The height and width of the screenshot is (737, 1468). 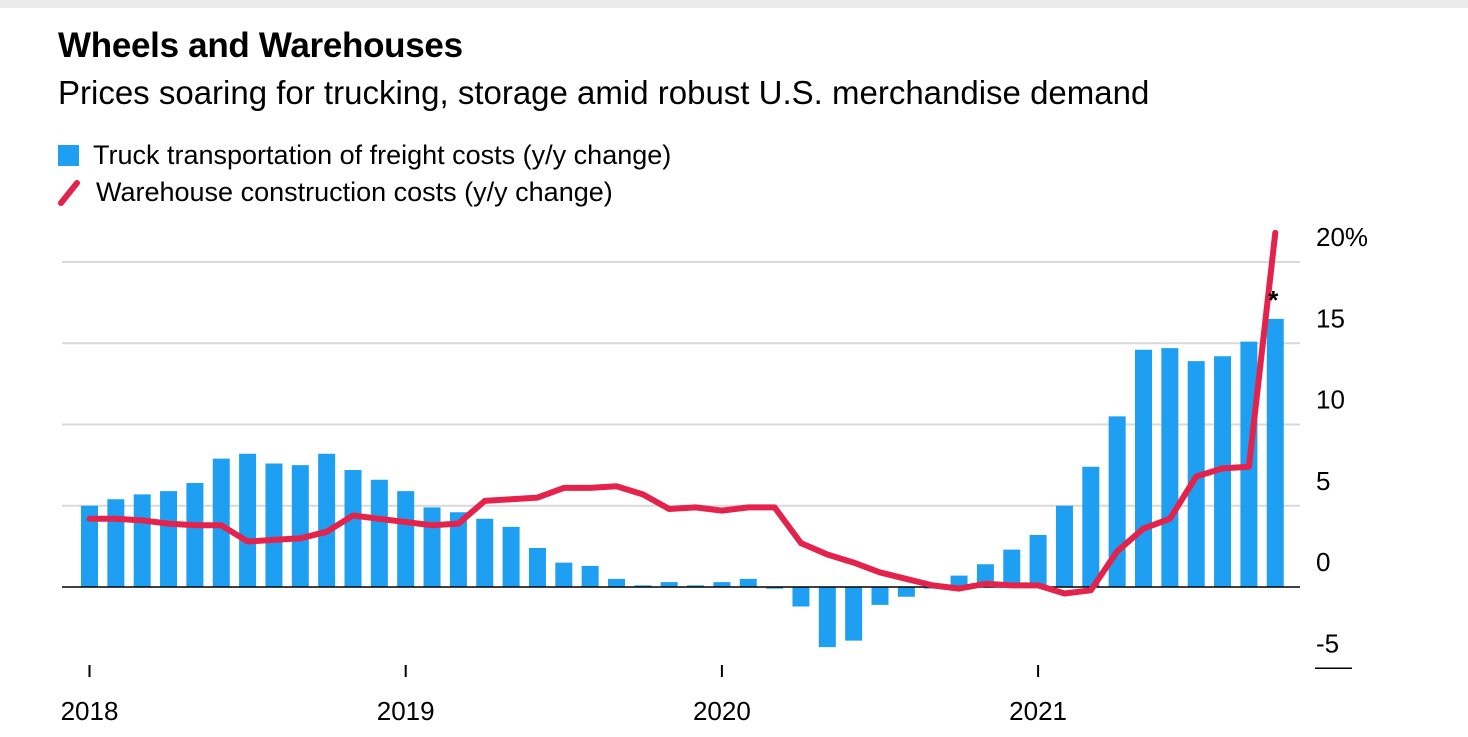 What do you see at coordinates (734, 4) in the screenshot?
I see `top-bar` at bounding box center [734, 4].